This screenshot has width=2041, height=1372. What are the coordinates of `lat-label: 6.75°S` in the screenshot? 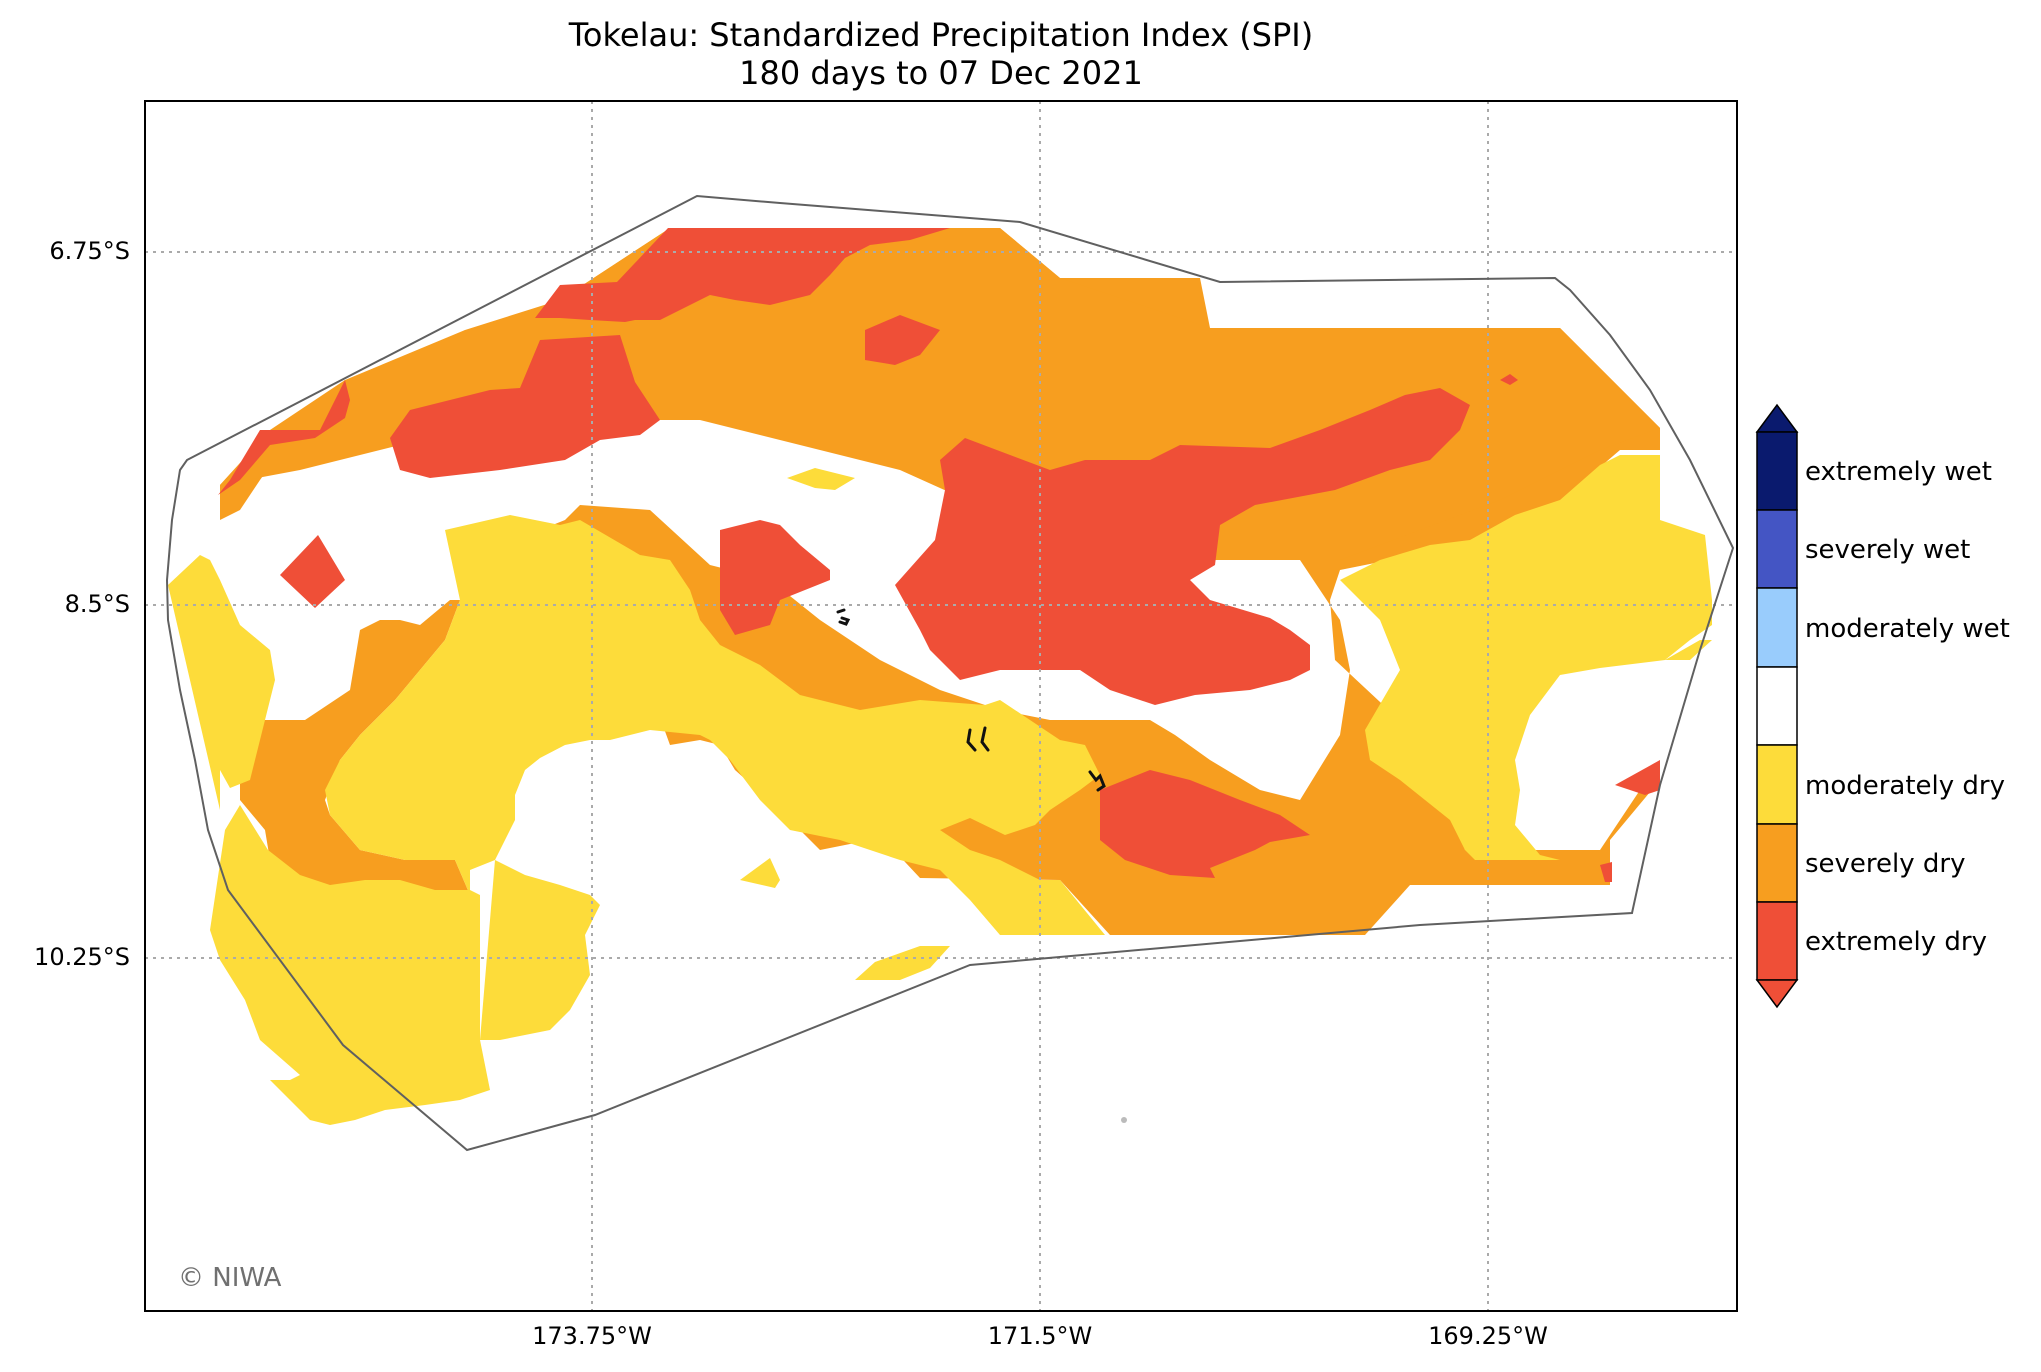 It's located at (89, 251).